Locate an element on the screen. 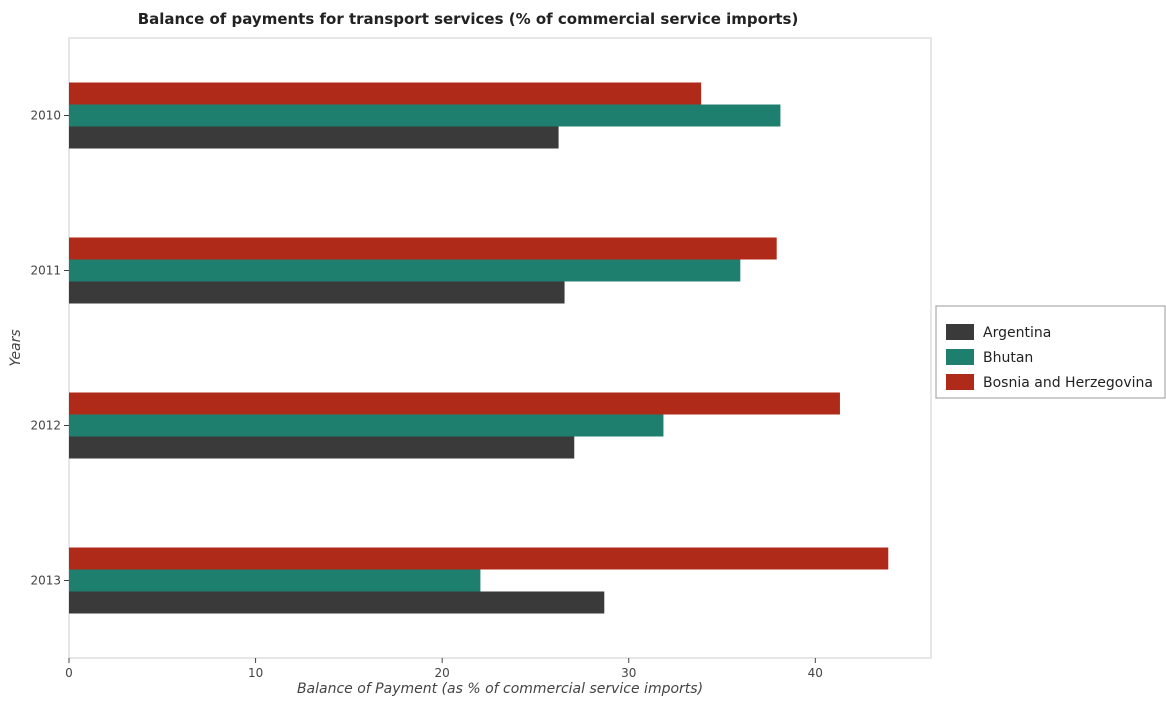 This screenshot has width=1166, height=704. x-tick-label: 0 is located at coordinates (69, 673).